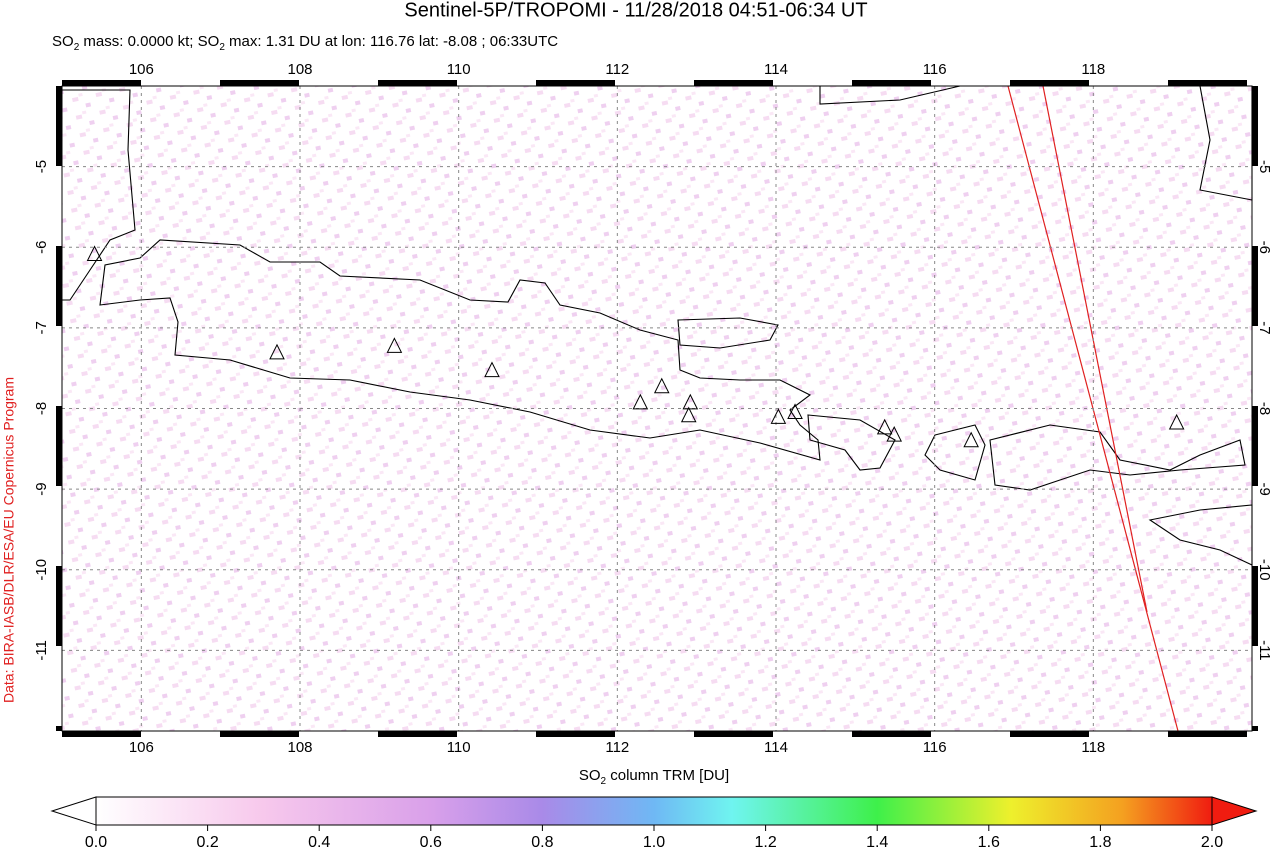  What do you see at coordinates (1100, 842) in the screenshot?
I see `colorbar-tick-label: 1.8` at bounding box center [1100, 842].